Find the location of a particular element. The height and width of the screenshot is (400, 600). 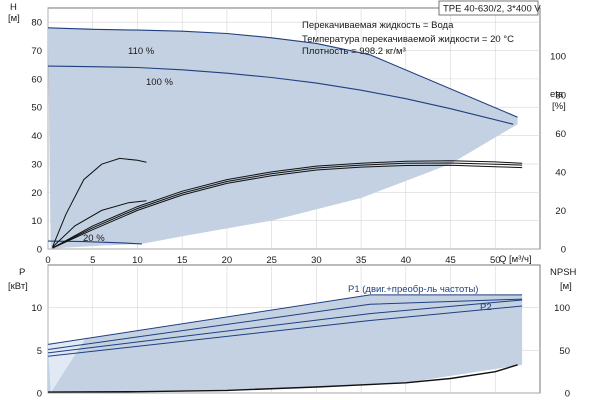

x-axis-title: Q [м³/ч] is located at coordinates (515, 259).